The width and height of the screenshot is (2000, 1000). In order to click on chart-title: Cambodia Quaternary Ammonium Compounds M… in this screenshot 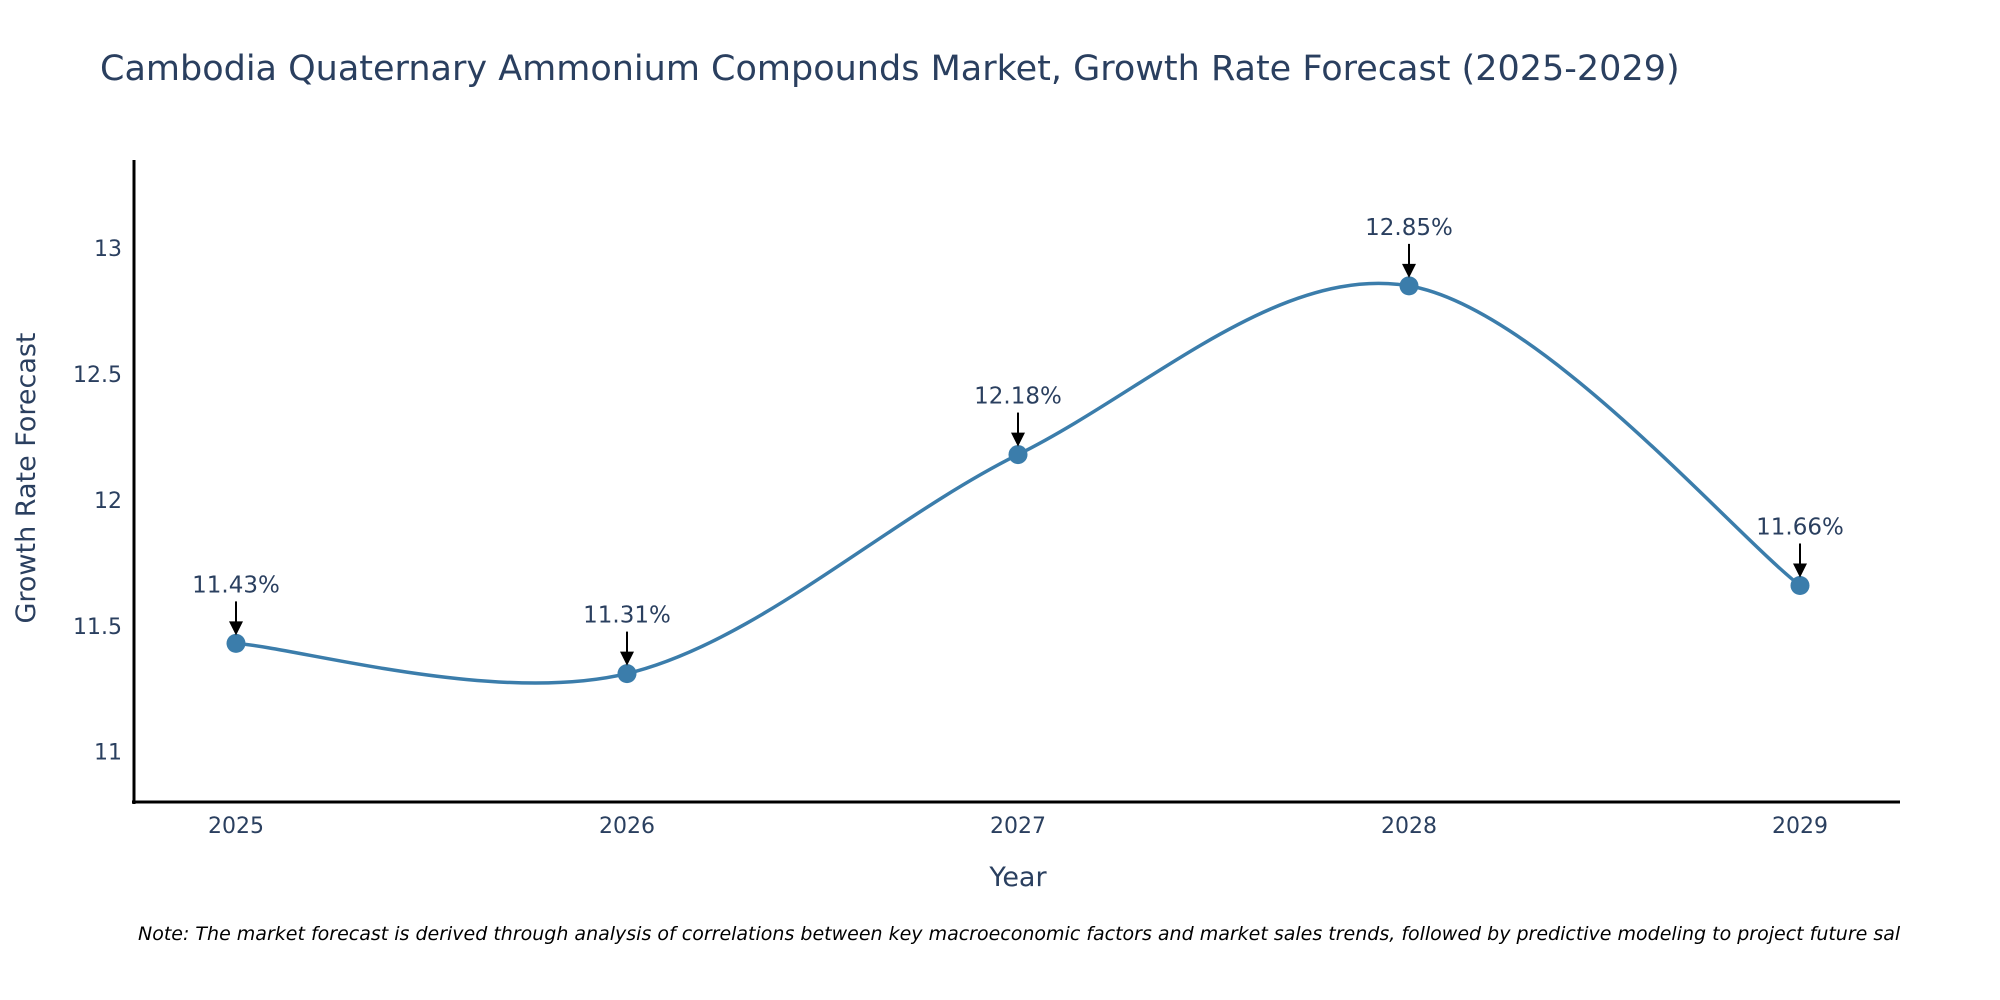, I will do `click(890, 69)`.